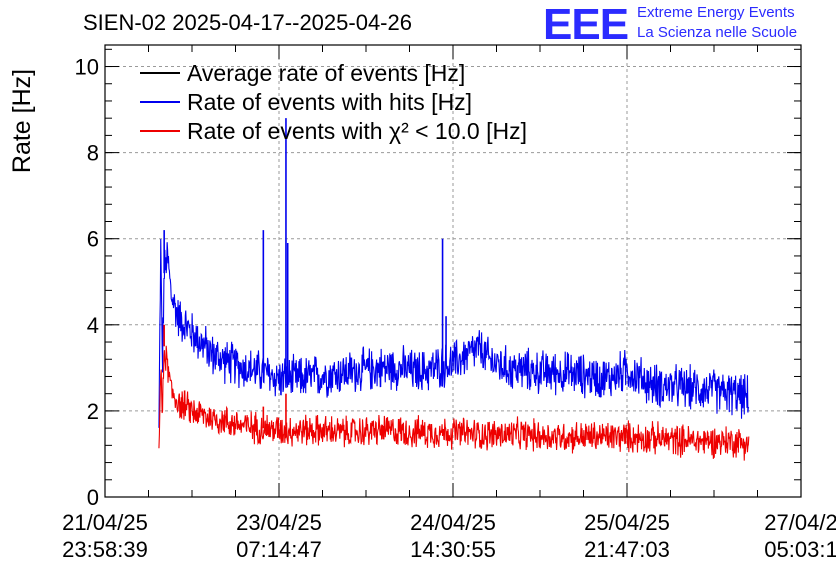 The width and height of the screenshot is (836, 572). What do you see at coordinates (105, 549) in the screenshot?
I see `x-tick-time-label: 23:58:39` at bounding box center [105, 549].